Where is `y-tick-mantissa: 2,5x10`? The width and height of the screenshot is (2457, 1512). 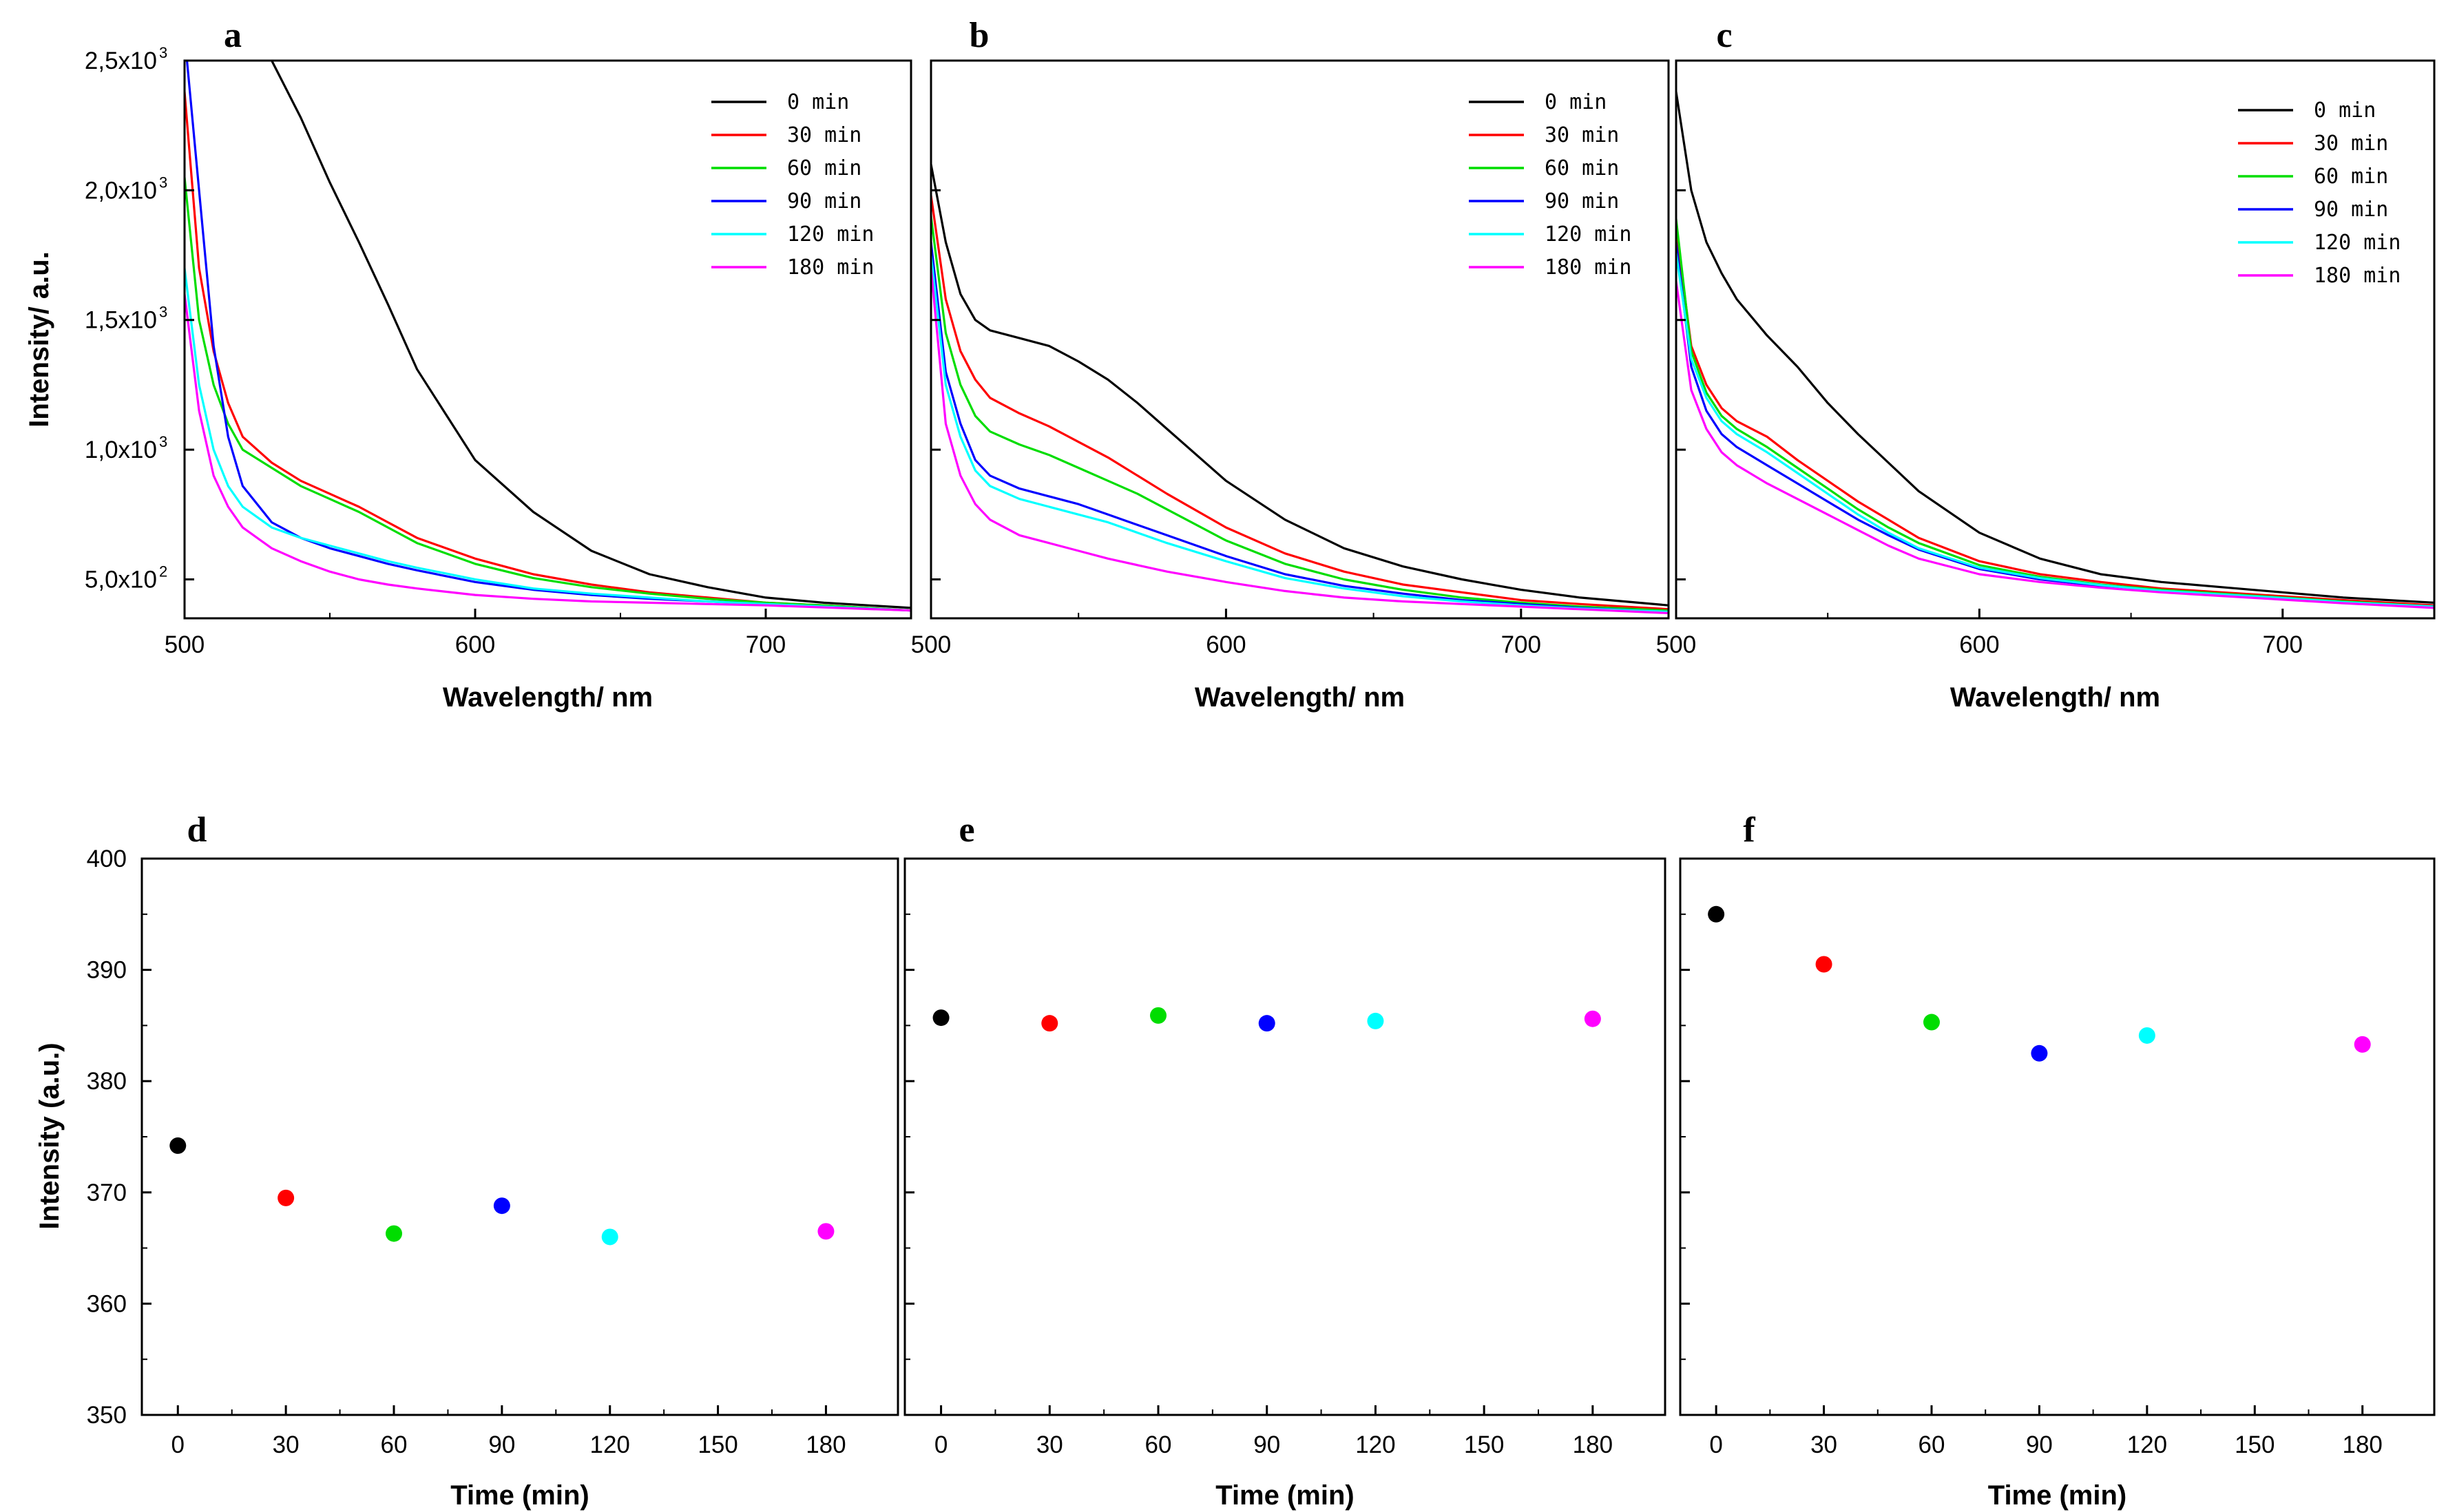
y-tick-mantissa: 2,5x10 is located at coordinates (121, 61).